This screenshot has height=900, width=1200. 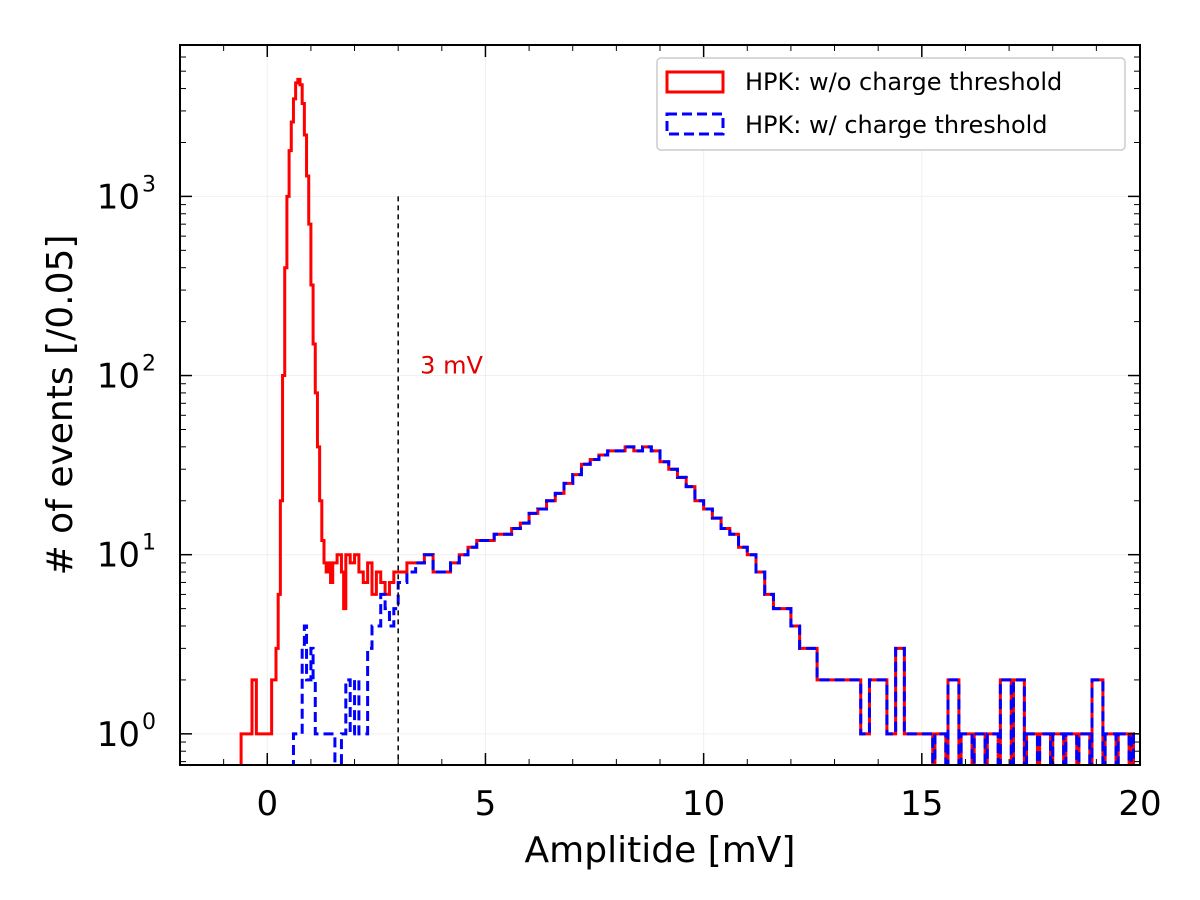 What do you see at coordinates (451, 366) in the screenshot?
I see `threshold-label: 3 mV` at bounding box center [451, 366].